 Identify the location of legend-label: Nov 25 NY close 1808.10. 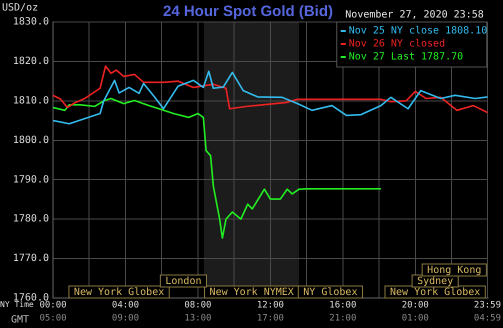
(418, 31).